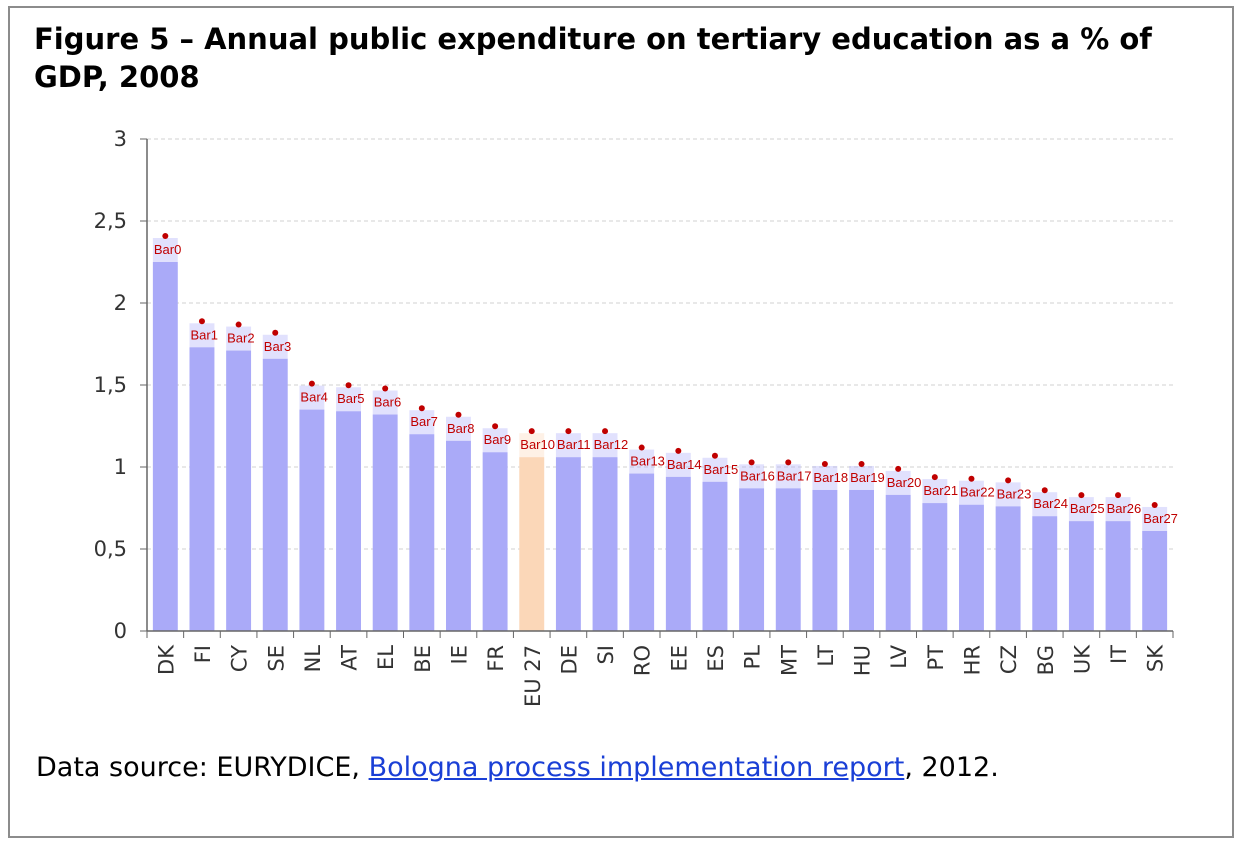  What do you see at coordinates (867, 477) in the screenshot?
I see `bar-tag-19: Bar19` at bounding box center [867, 477].